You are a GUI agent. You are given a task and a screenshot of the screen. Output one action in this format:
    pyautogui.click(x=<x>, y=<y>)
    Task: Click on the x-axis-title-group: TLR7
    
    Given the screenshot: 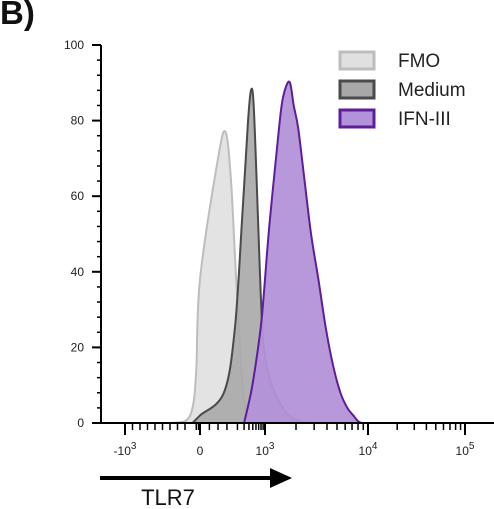 What is the action you would take?
    pyautogui.click(x=196, y=488)
    